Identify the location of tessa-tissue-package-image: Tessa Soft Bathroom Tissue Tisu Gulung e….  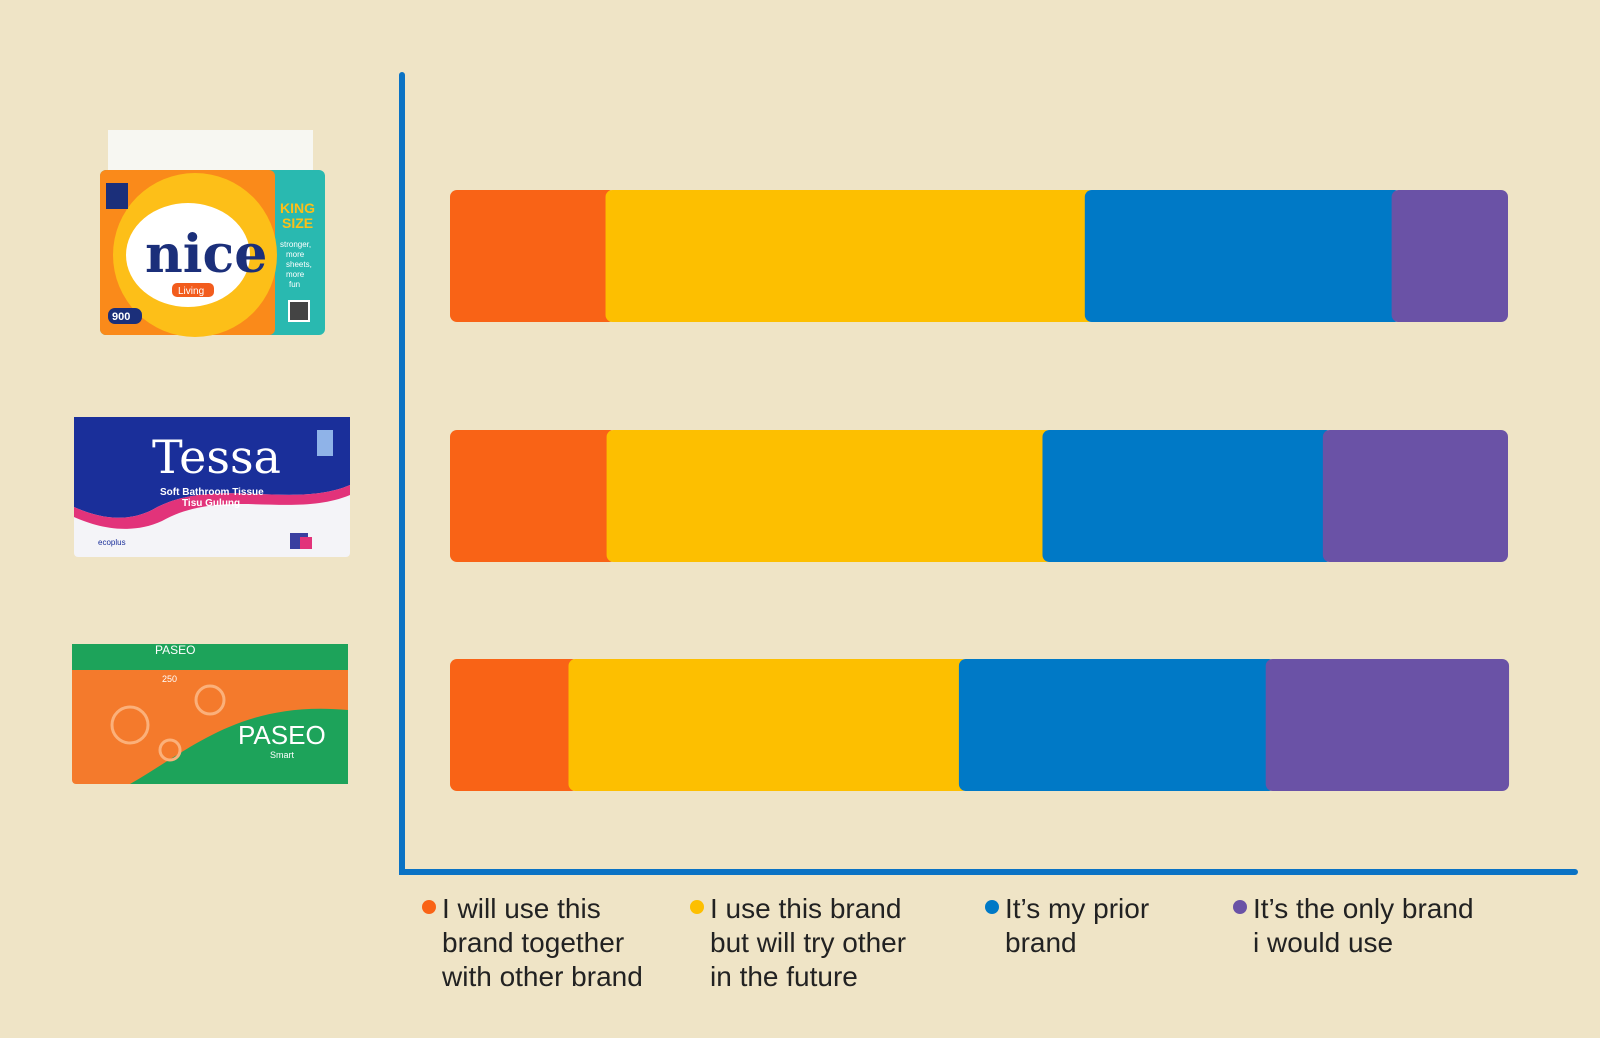
(212, 487).